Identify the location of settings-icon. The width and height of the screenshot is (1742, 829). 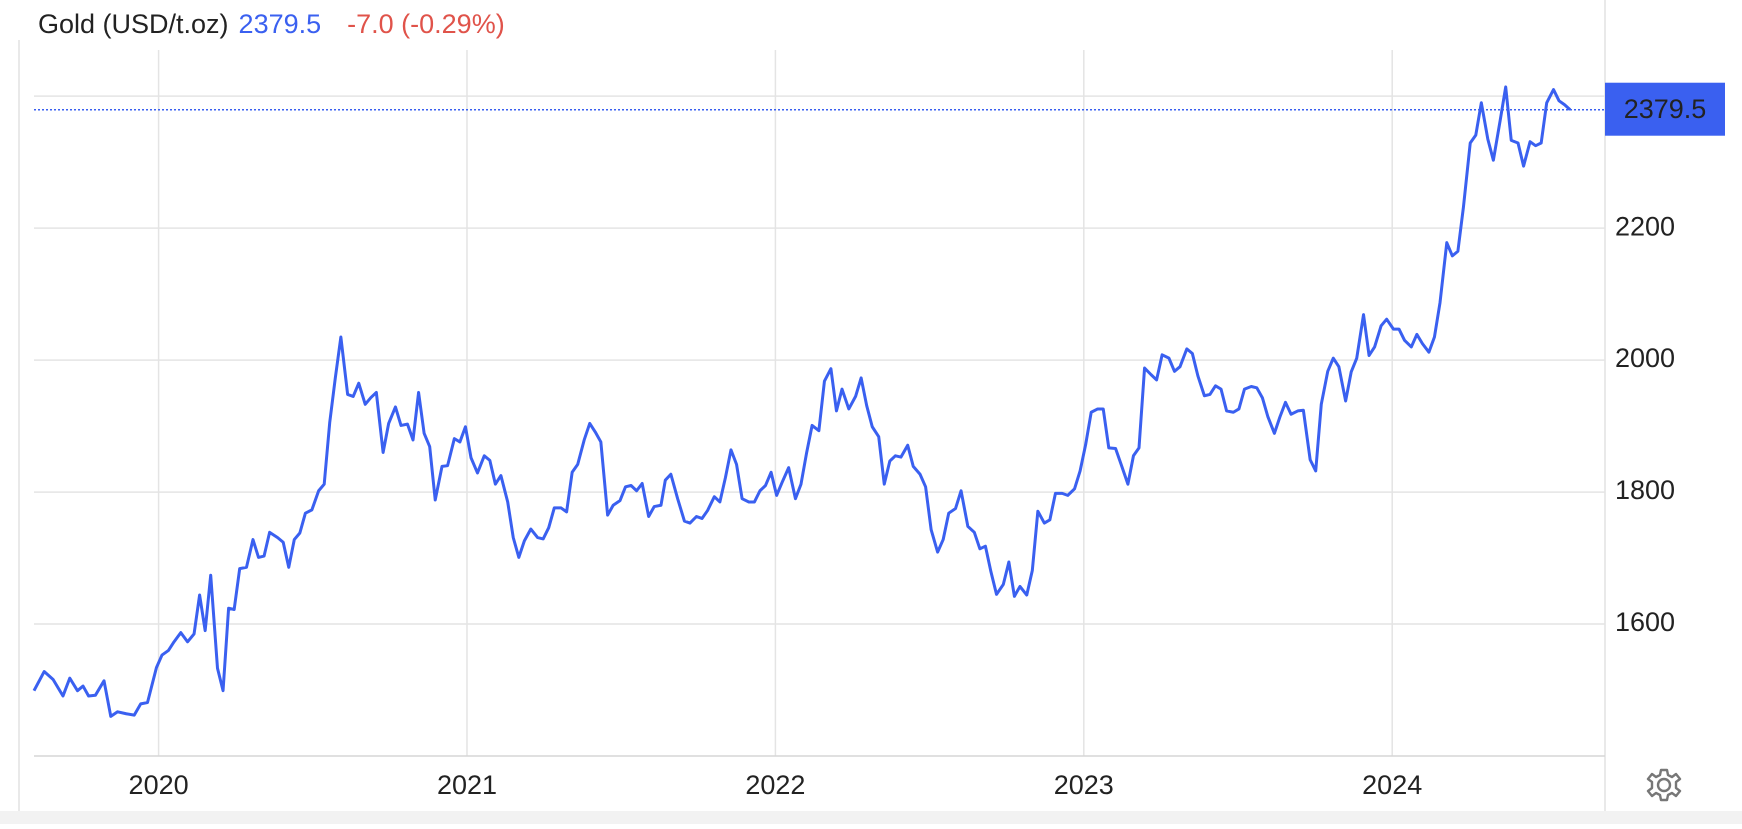
(1664, 785).